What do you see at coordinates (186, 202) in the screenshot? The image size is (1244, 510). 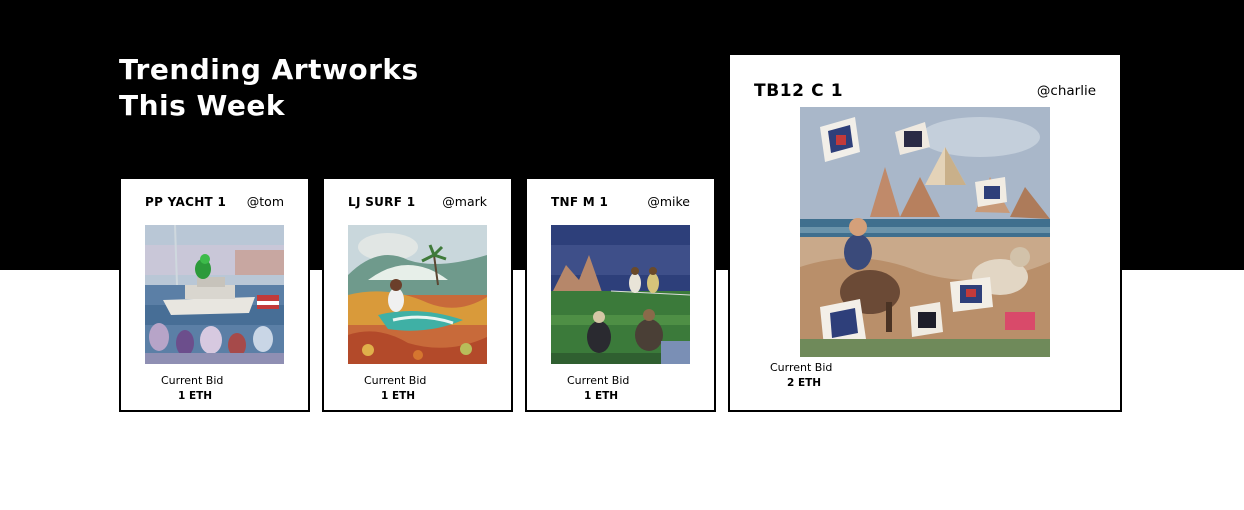 I see `artwork-title: PP YACHT 1` at bounding box center [186, 202].